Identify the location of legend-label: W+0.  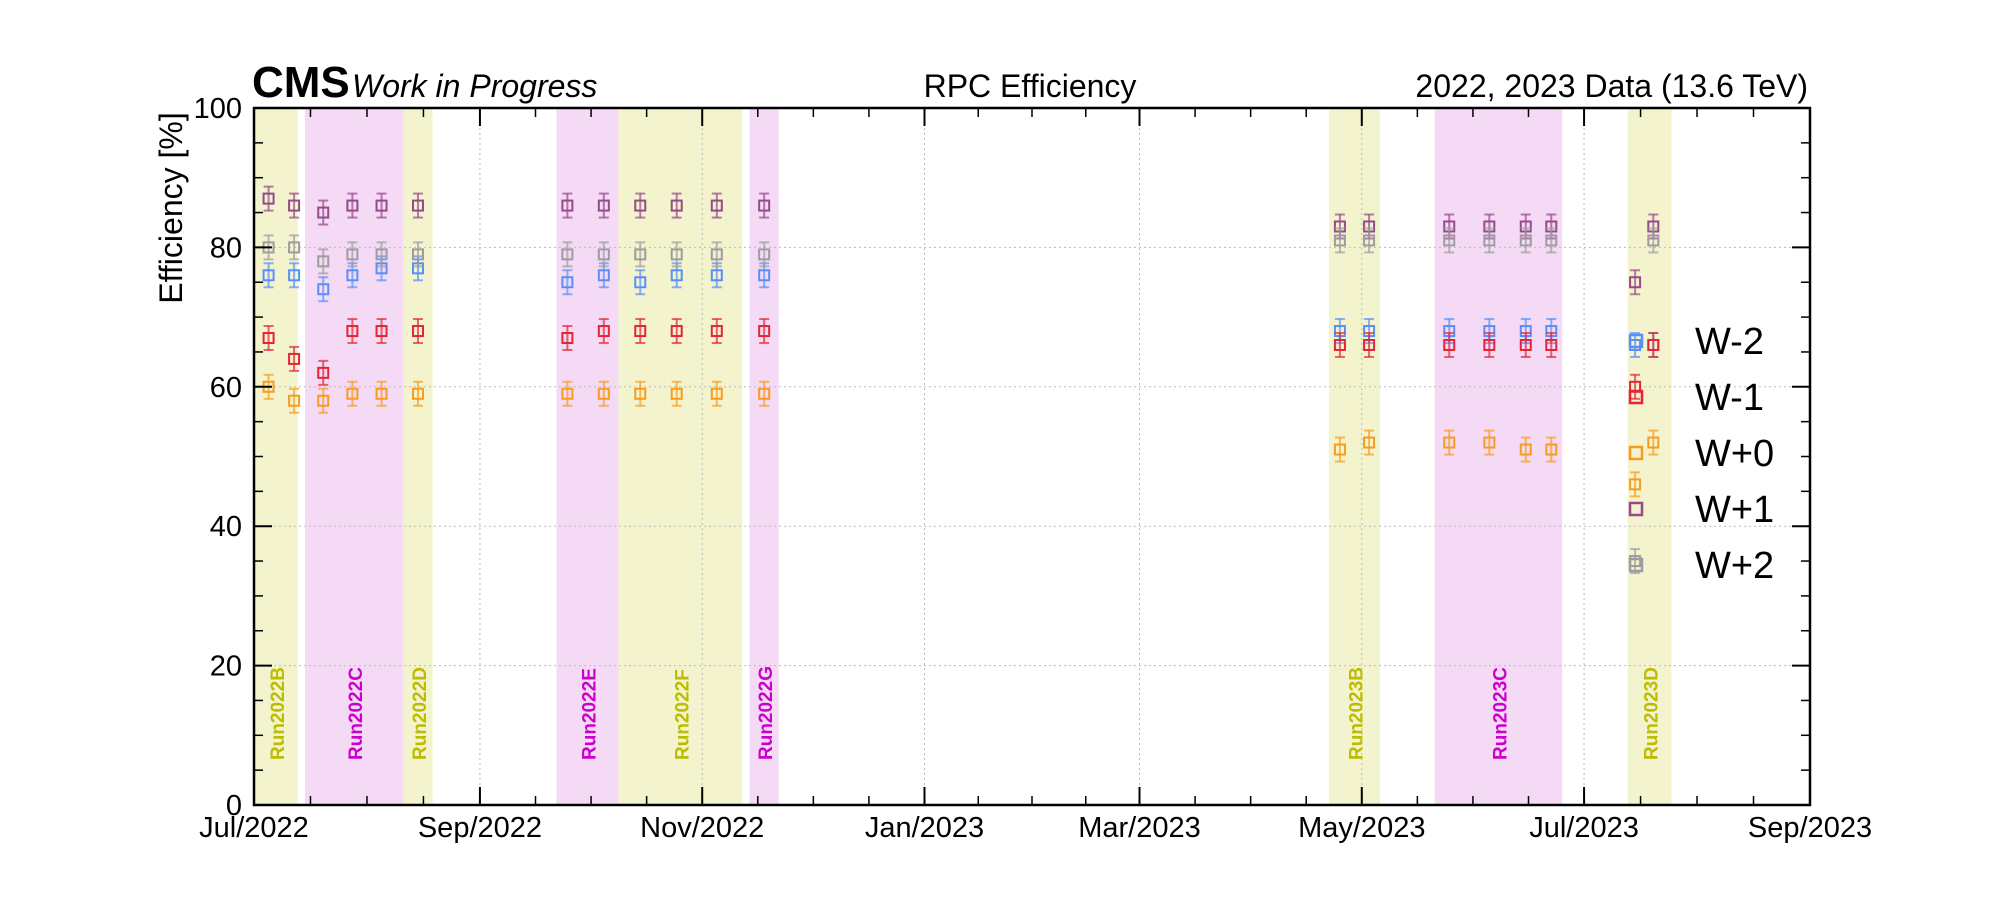
(1734, 454).